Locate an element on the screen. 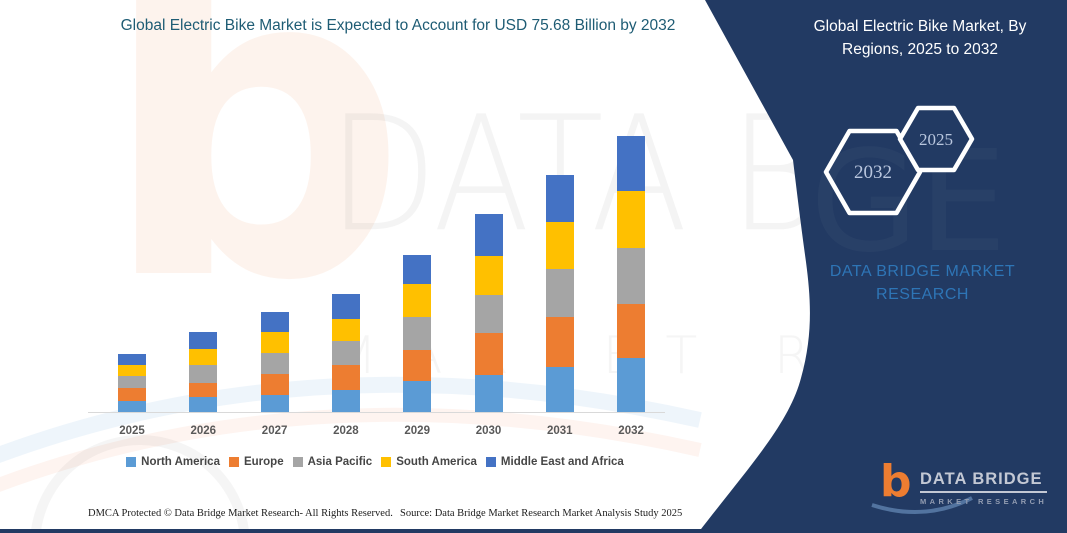  stacked-bar-2031 is located at coordinates (559, 293).